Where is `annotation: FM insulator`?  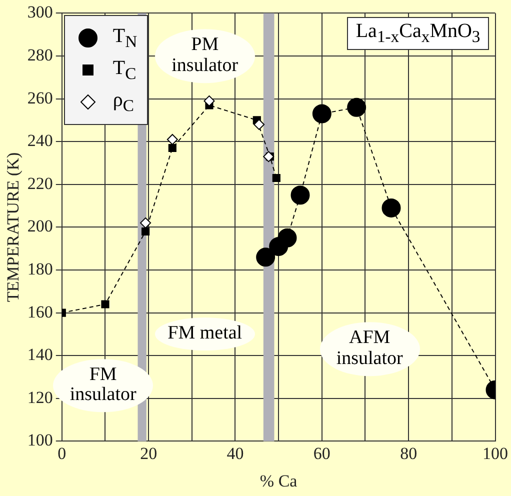 annotation: FM insulator is located at coordinates (103, 385).